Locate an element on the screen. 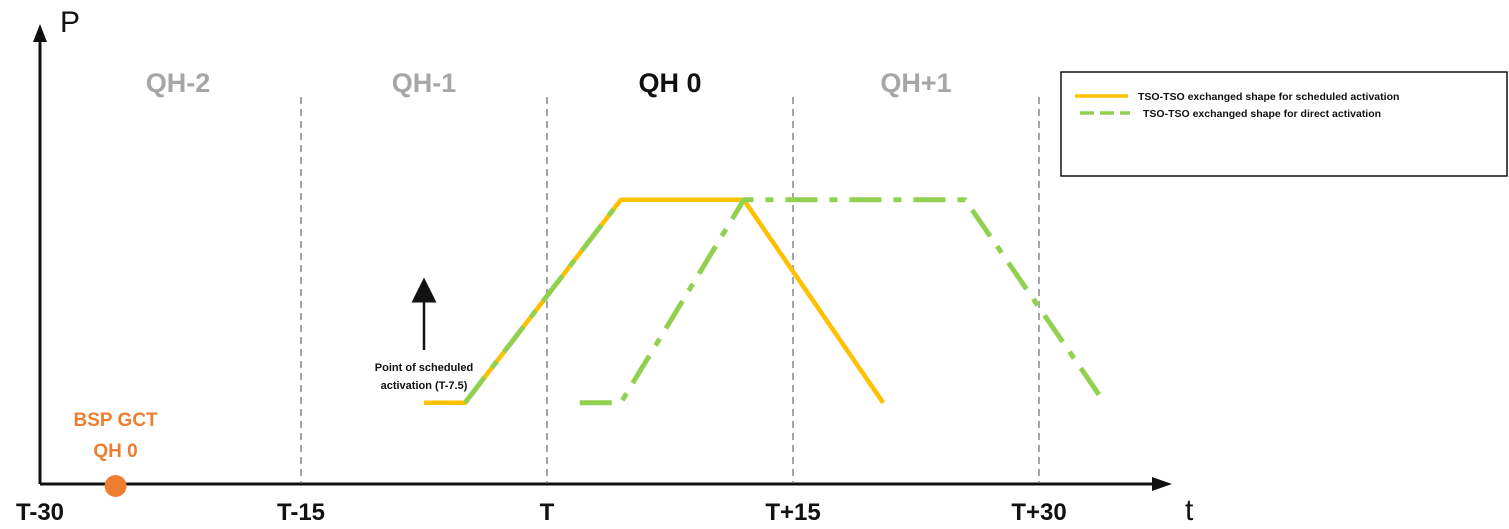 Image resolution: width=1509 pixels, height=529 pixels. legend-box is located at coordinates (1284, 124).